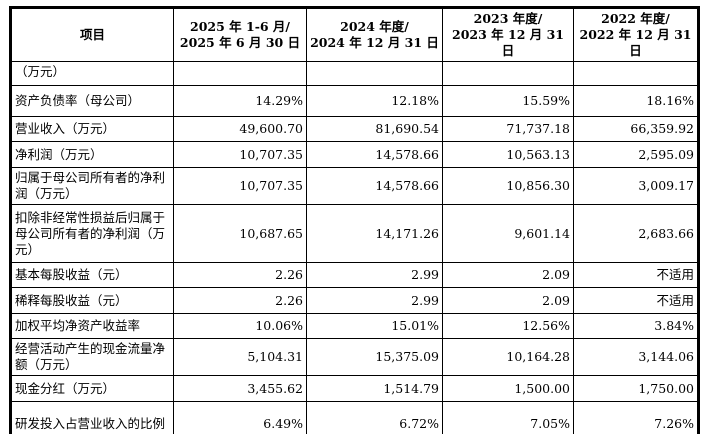 This screenshot has width=711, height=434. What do you see at coordinates (374, 101) in the screenshot?
I see `cell-value: 12.18%` at bounding box center [374, 101].